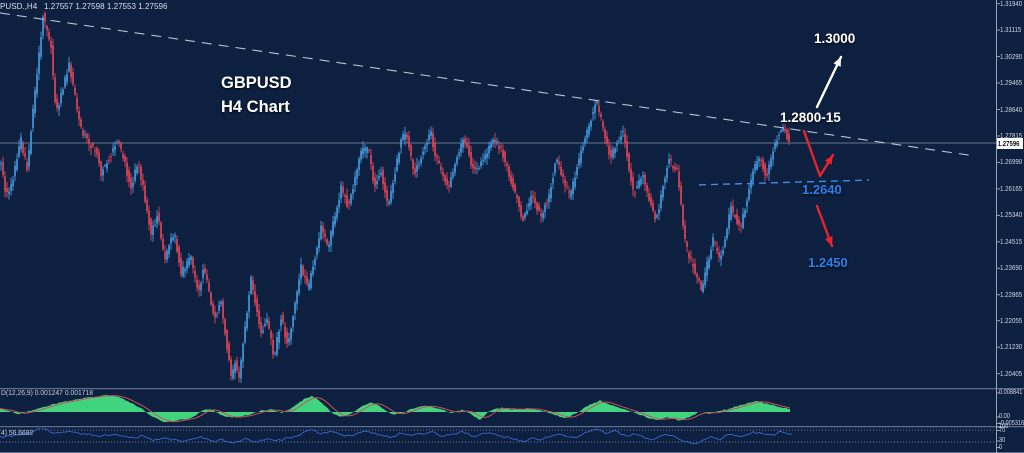 This screenshot has height=453, width=1024. I want to click on price-tick-label: 1.25340, so click(1011, 215).